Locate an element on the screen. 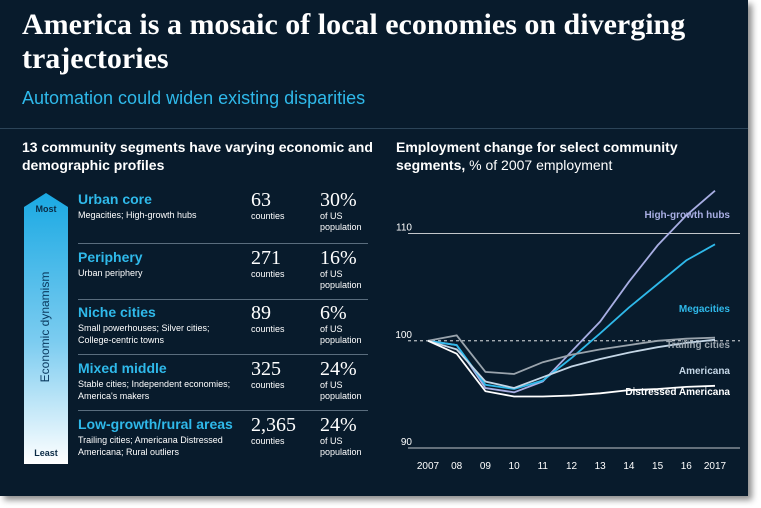 The width and height of the screenshot is (761, 508). series-label-3: Americana is located at coordinates (705, 371).